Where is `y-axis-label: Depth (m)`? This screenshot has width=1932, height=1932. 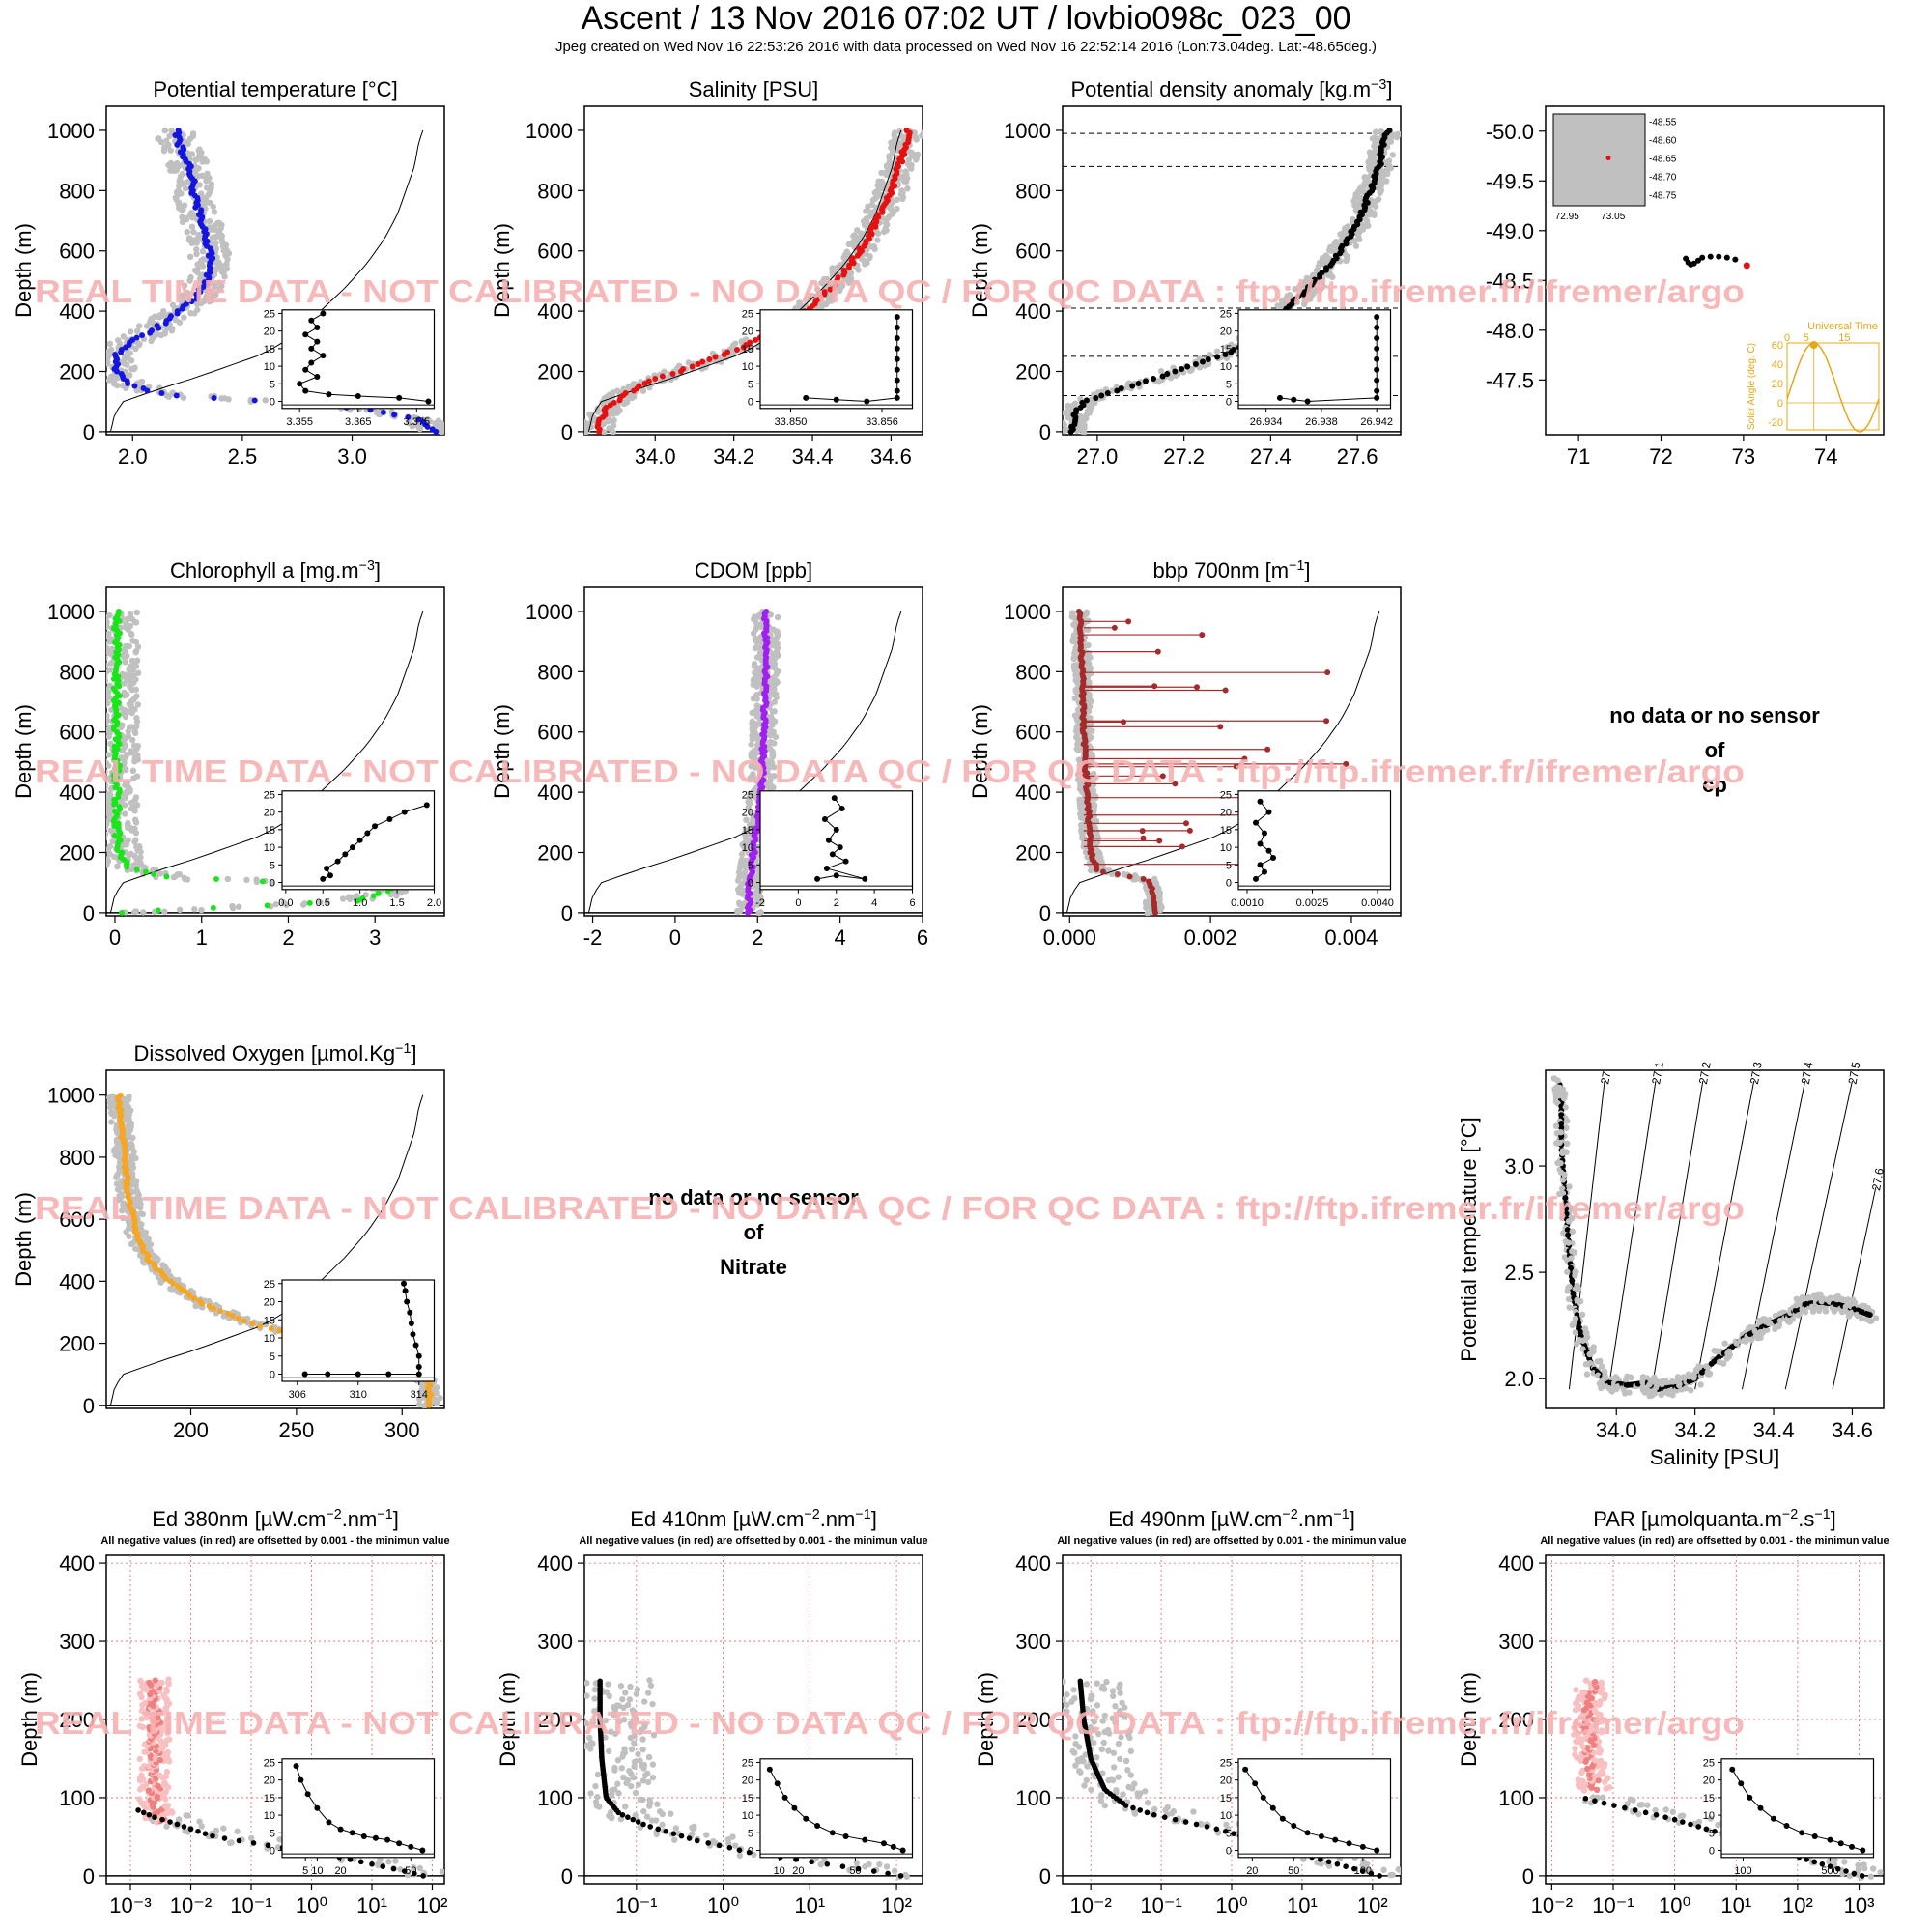 y-axis-label: Depth (m) is located at coordinates (502, 751).